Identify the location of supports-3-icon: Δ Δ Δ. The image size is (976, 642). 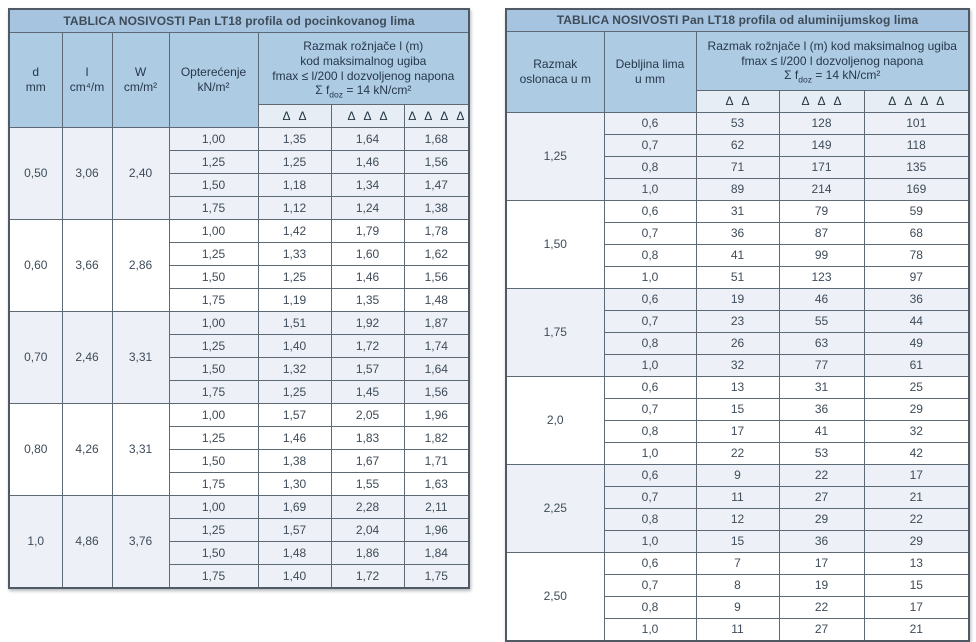
(821, 101).